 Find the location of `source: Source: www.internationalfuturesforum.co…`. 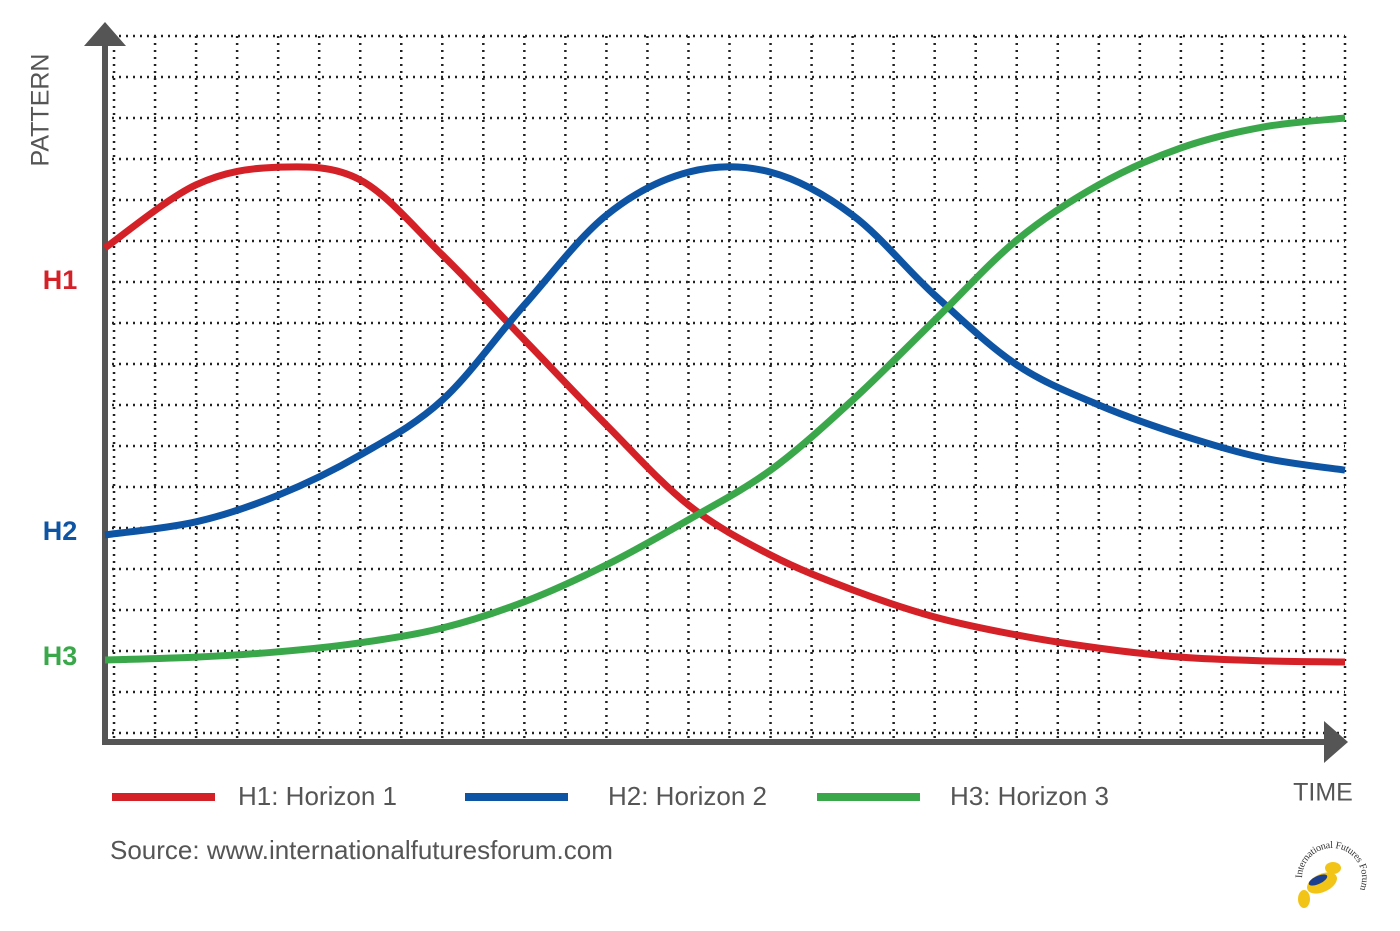

source: Source: www.internationalfuturesforum.co… is located at coordinates (361, 850).